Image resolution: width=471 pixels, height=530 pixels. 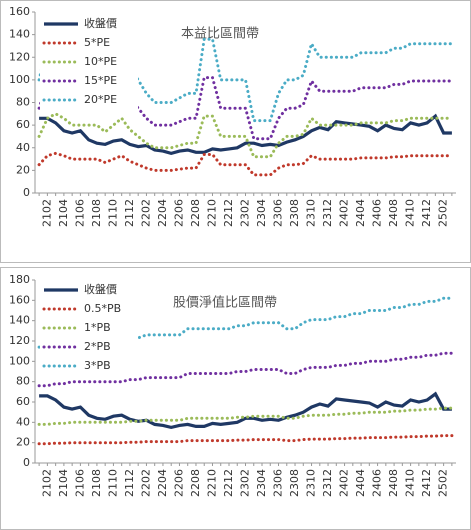 What do you see at coordinates (102, 308) in the screenshot?
I see `legend-label: 0.5*PB` at bounding box center [102, 308].